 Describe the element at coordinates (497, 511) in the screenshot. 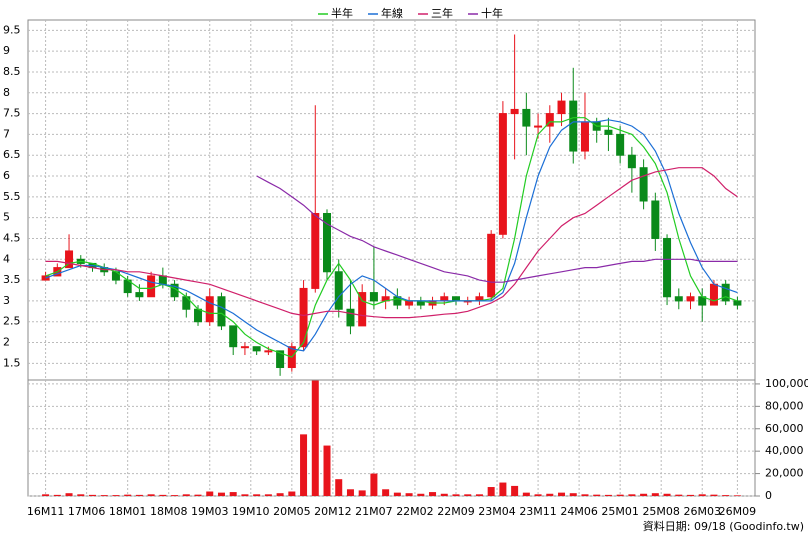

I see `x-tick-label: 23M04` at that location.